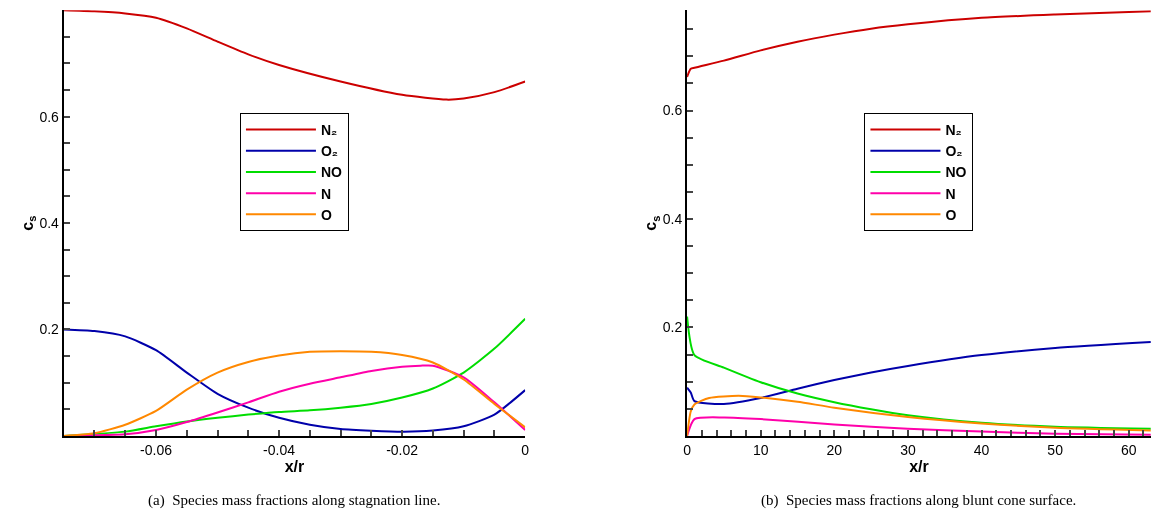 The height and width of the screenshot is (511, 1156). I want to click on x-tick-label: 30, so click(908, 449).